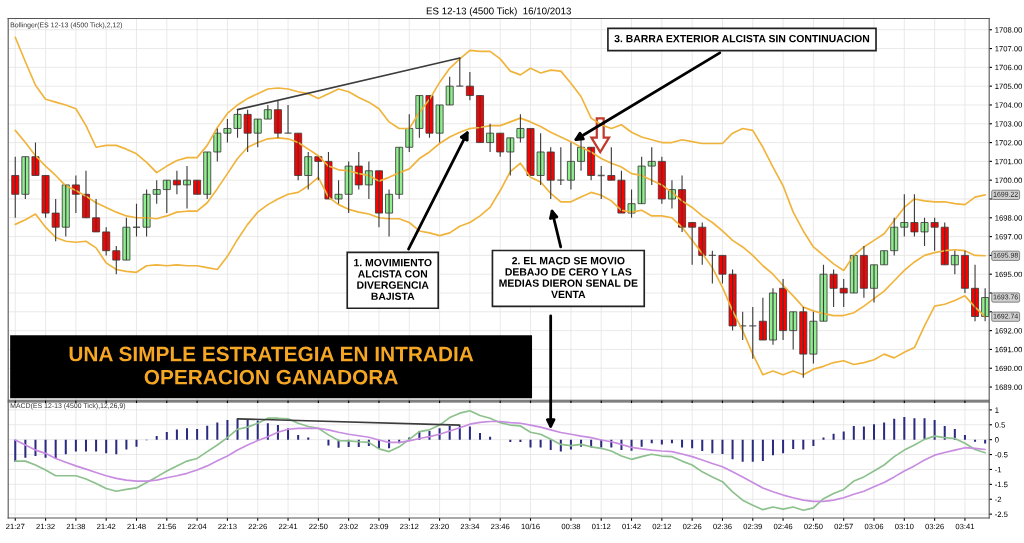 The width and height of the screenshot is (1024, 543). Describe the element at coordinates (393, 279) in the screenshot. I see `annotation: 1. MOVIMIENTO ALCISTA CON DIVERGENCIA BAJISTA` at that location.